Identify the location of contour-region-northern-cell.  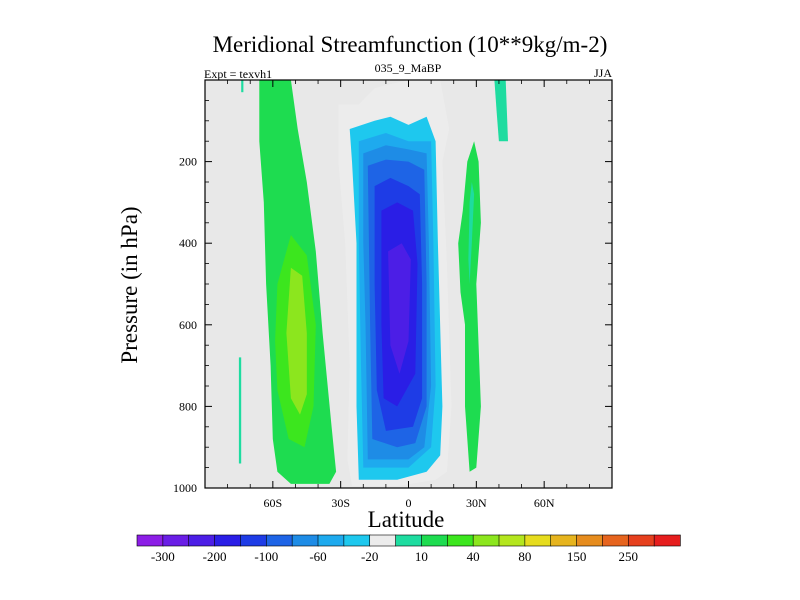
(469, 306).